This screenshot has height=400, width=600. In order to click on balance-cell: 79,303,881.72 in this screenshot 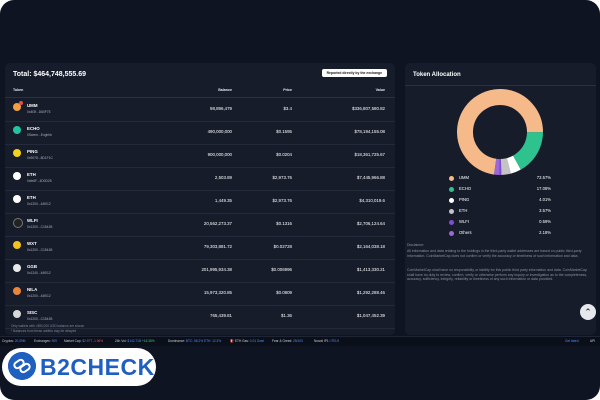, I will do `click(217, 246)`.